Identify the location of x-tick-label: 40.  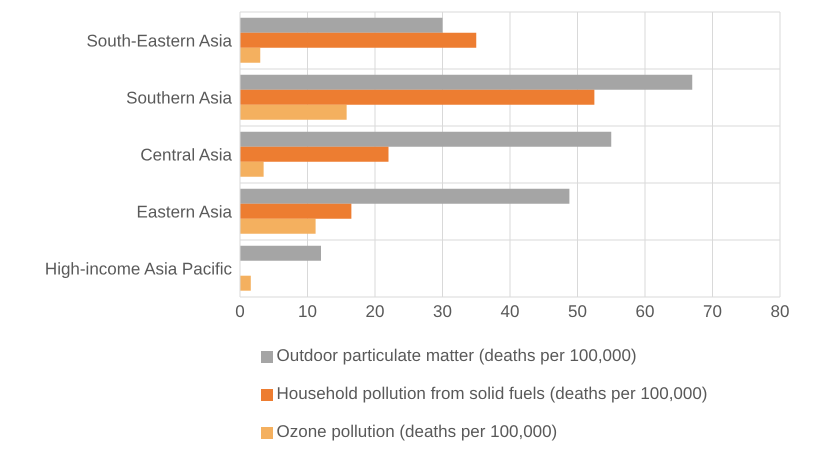
(510, 312).